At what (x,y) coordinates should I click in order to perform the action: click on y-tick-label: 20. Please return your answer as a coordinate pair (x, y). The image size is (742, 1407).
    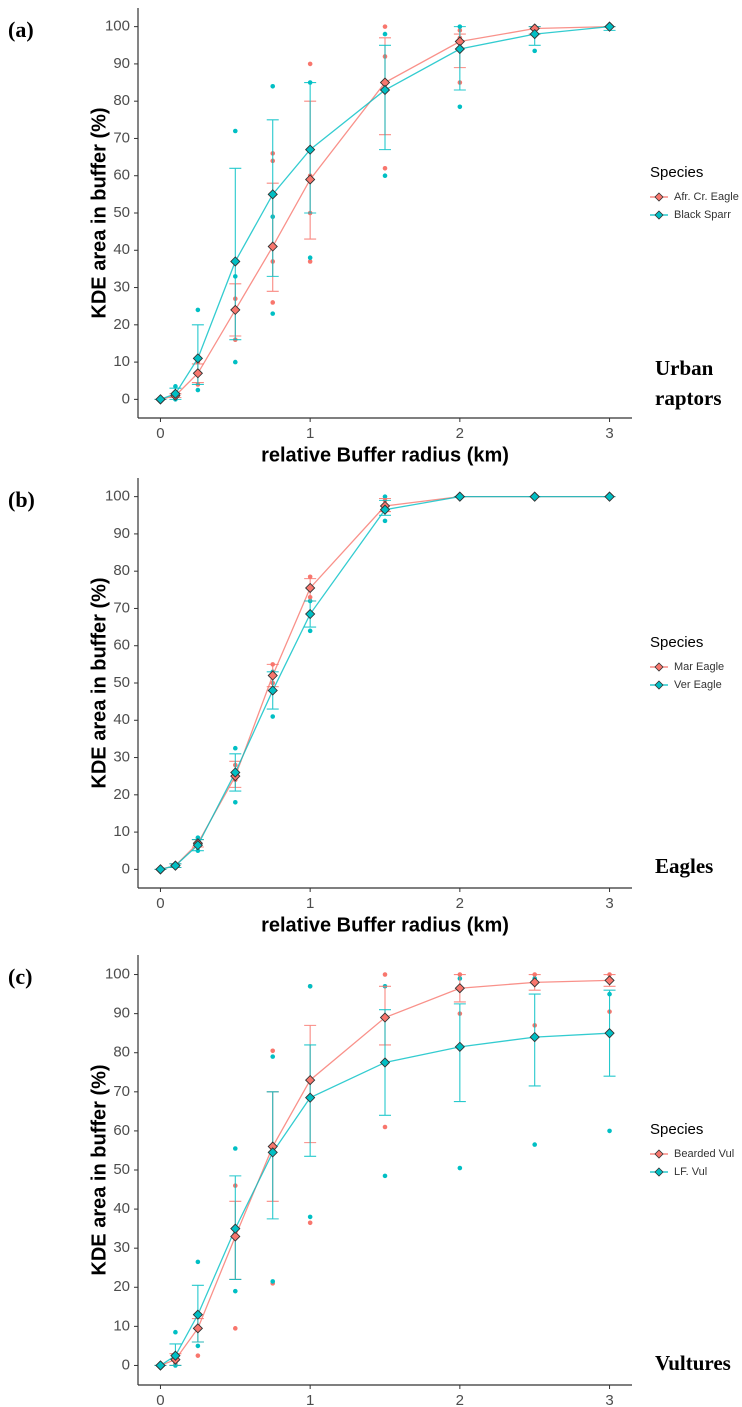
    Looking at the image, I should click on (121, 794).